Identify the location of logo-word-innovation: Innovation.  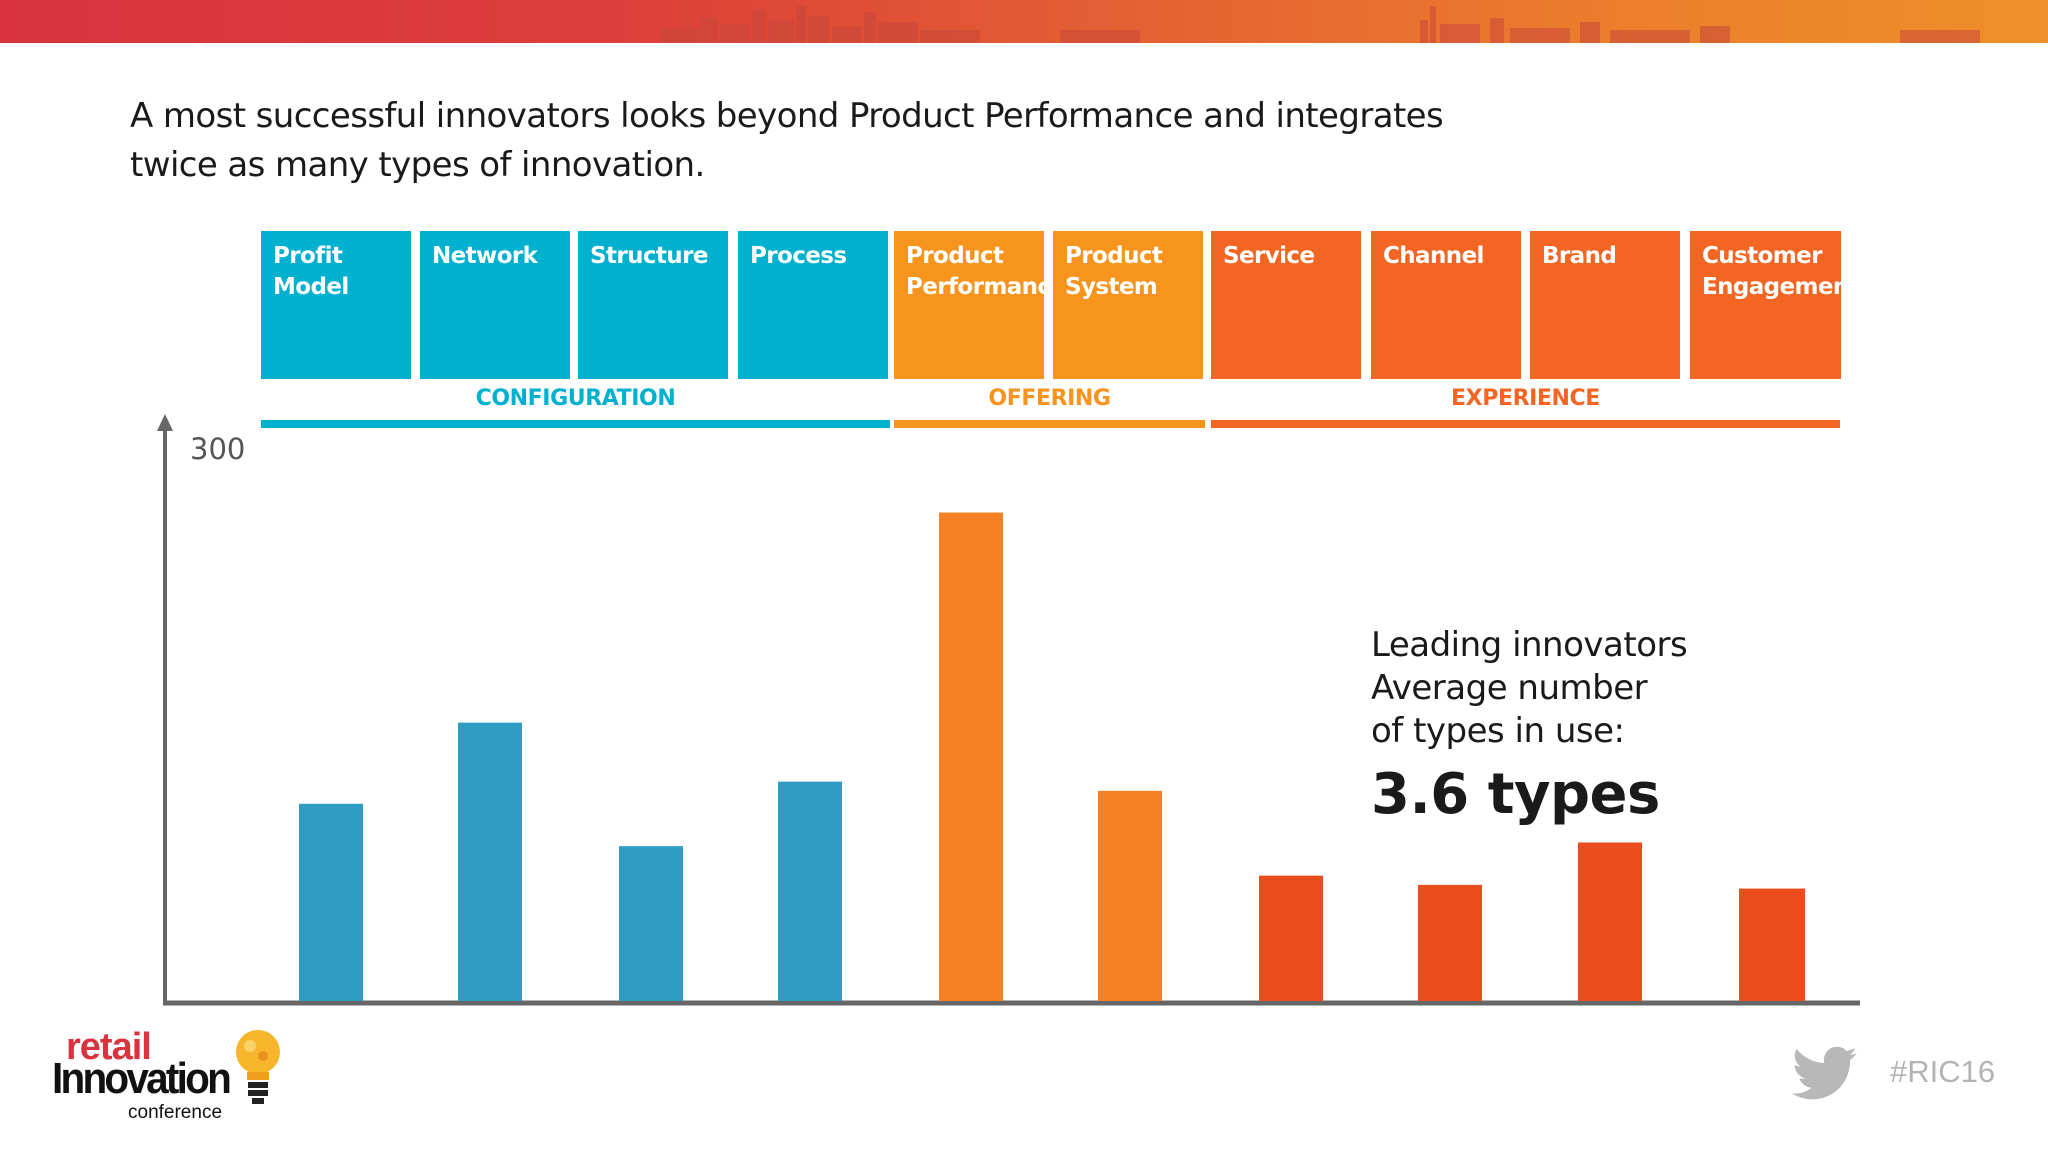
(142, 1078).